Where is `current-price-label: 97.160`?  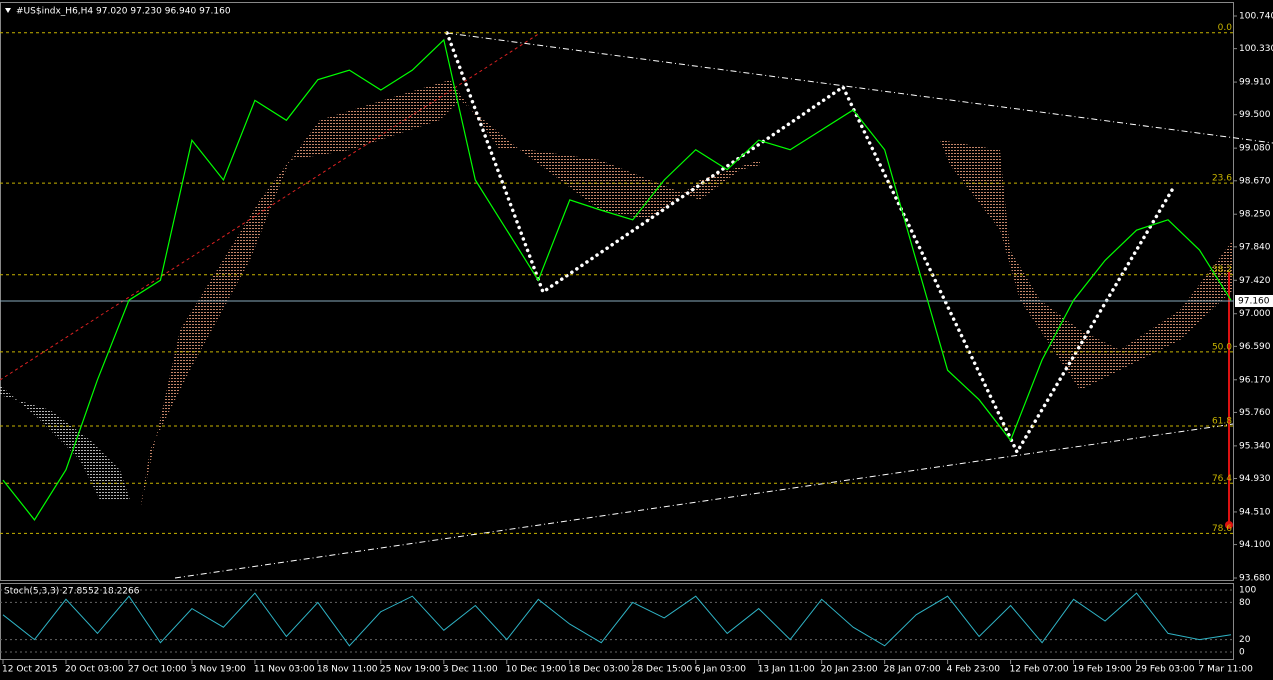
current-price-label: 97.160 is located at coordinates (1254, 301).